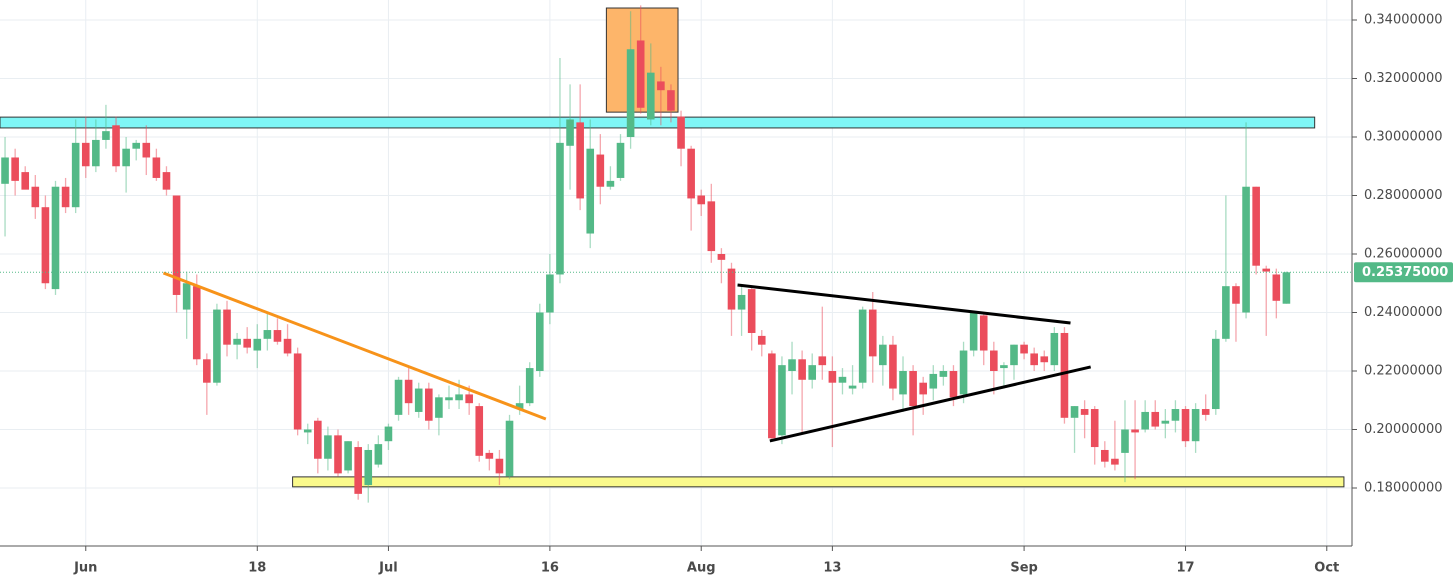  What do you see at coordinates (658, 122) in the screenshot?
I see `zone` at bounding box center [658, 122].